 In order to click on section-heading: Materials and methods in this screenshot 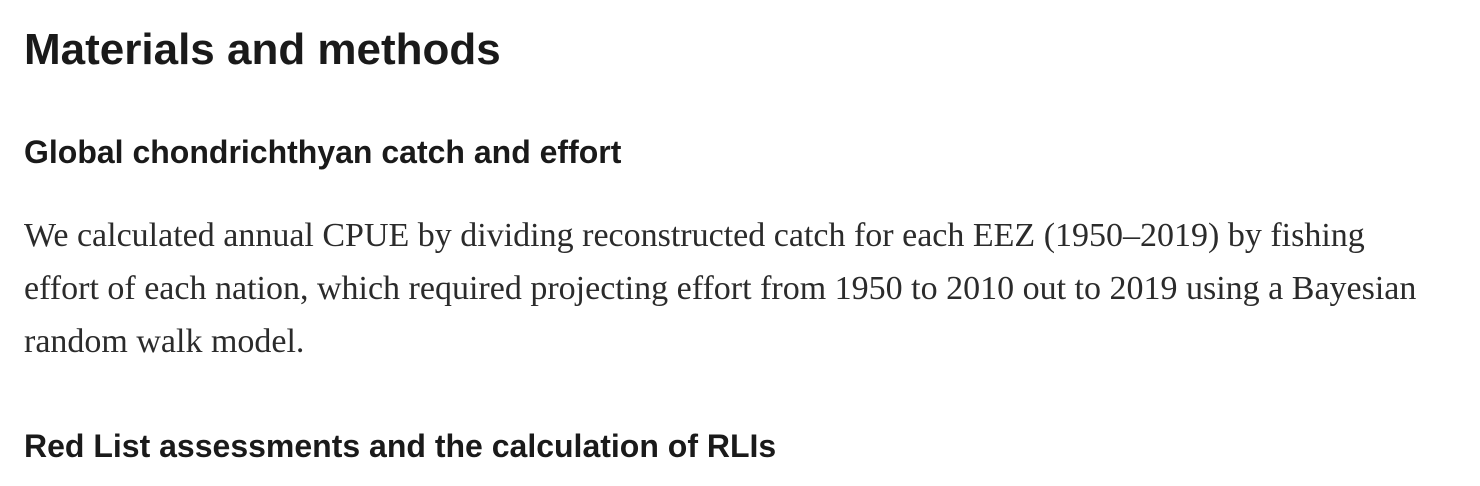, I will do `click(262, 49)`.